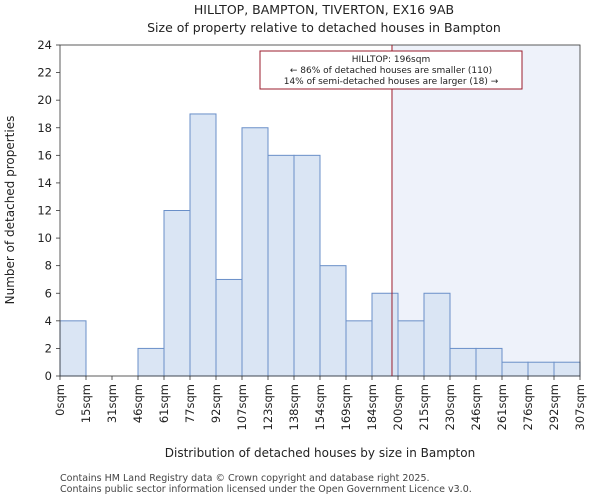  Describe the element at coordinates (216, 403) in the screenshot. I see `x-tick-label: 92sqm` at that location.